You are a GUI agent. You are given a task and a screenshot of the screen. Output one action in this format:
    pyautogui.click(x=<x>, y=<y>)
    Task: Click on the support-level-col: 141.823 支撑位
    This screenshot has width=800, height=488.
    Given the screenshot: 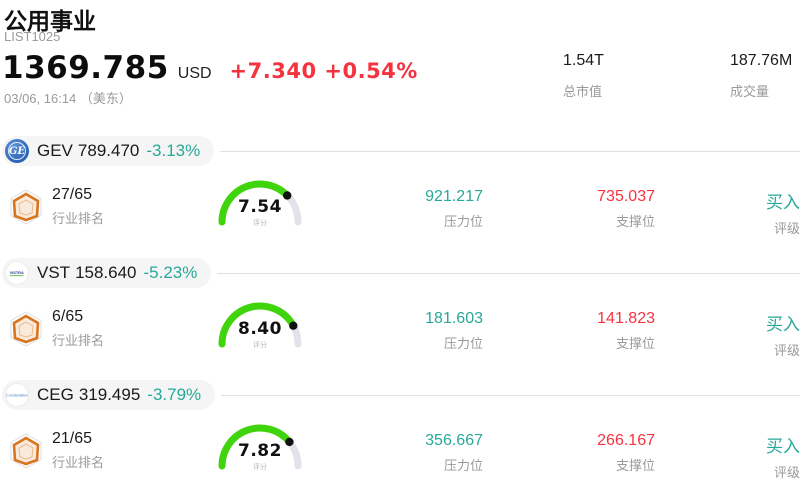 What is the action you would take?
    pyautogui.click(x=626, y=331)
    